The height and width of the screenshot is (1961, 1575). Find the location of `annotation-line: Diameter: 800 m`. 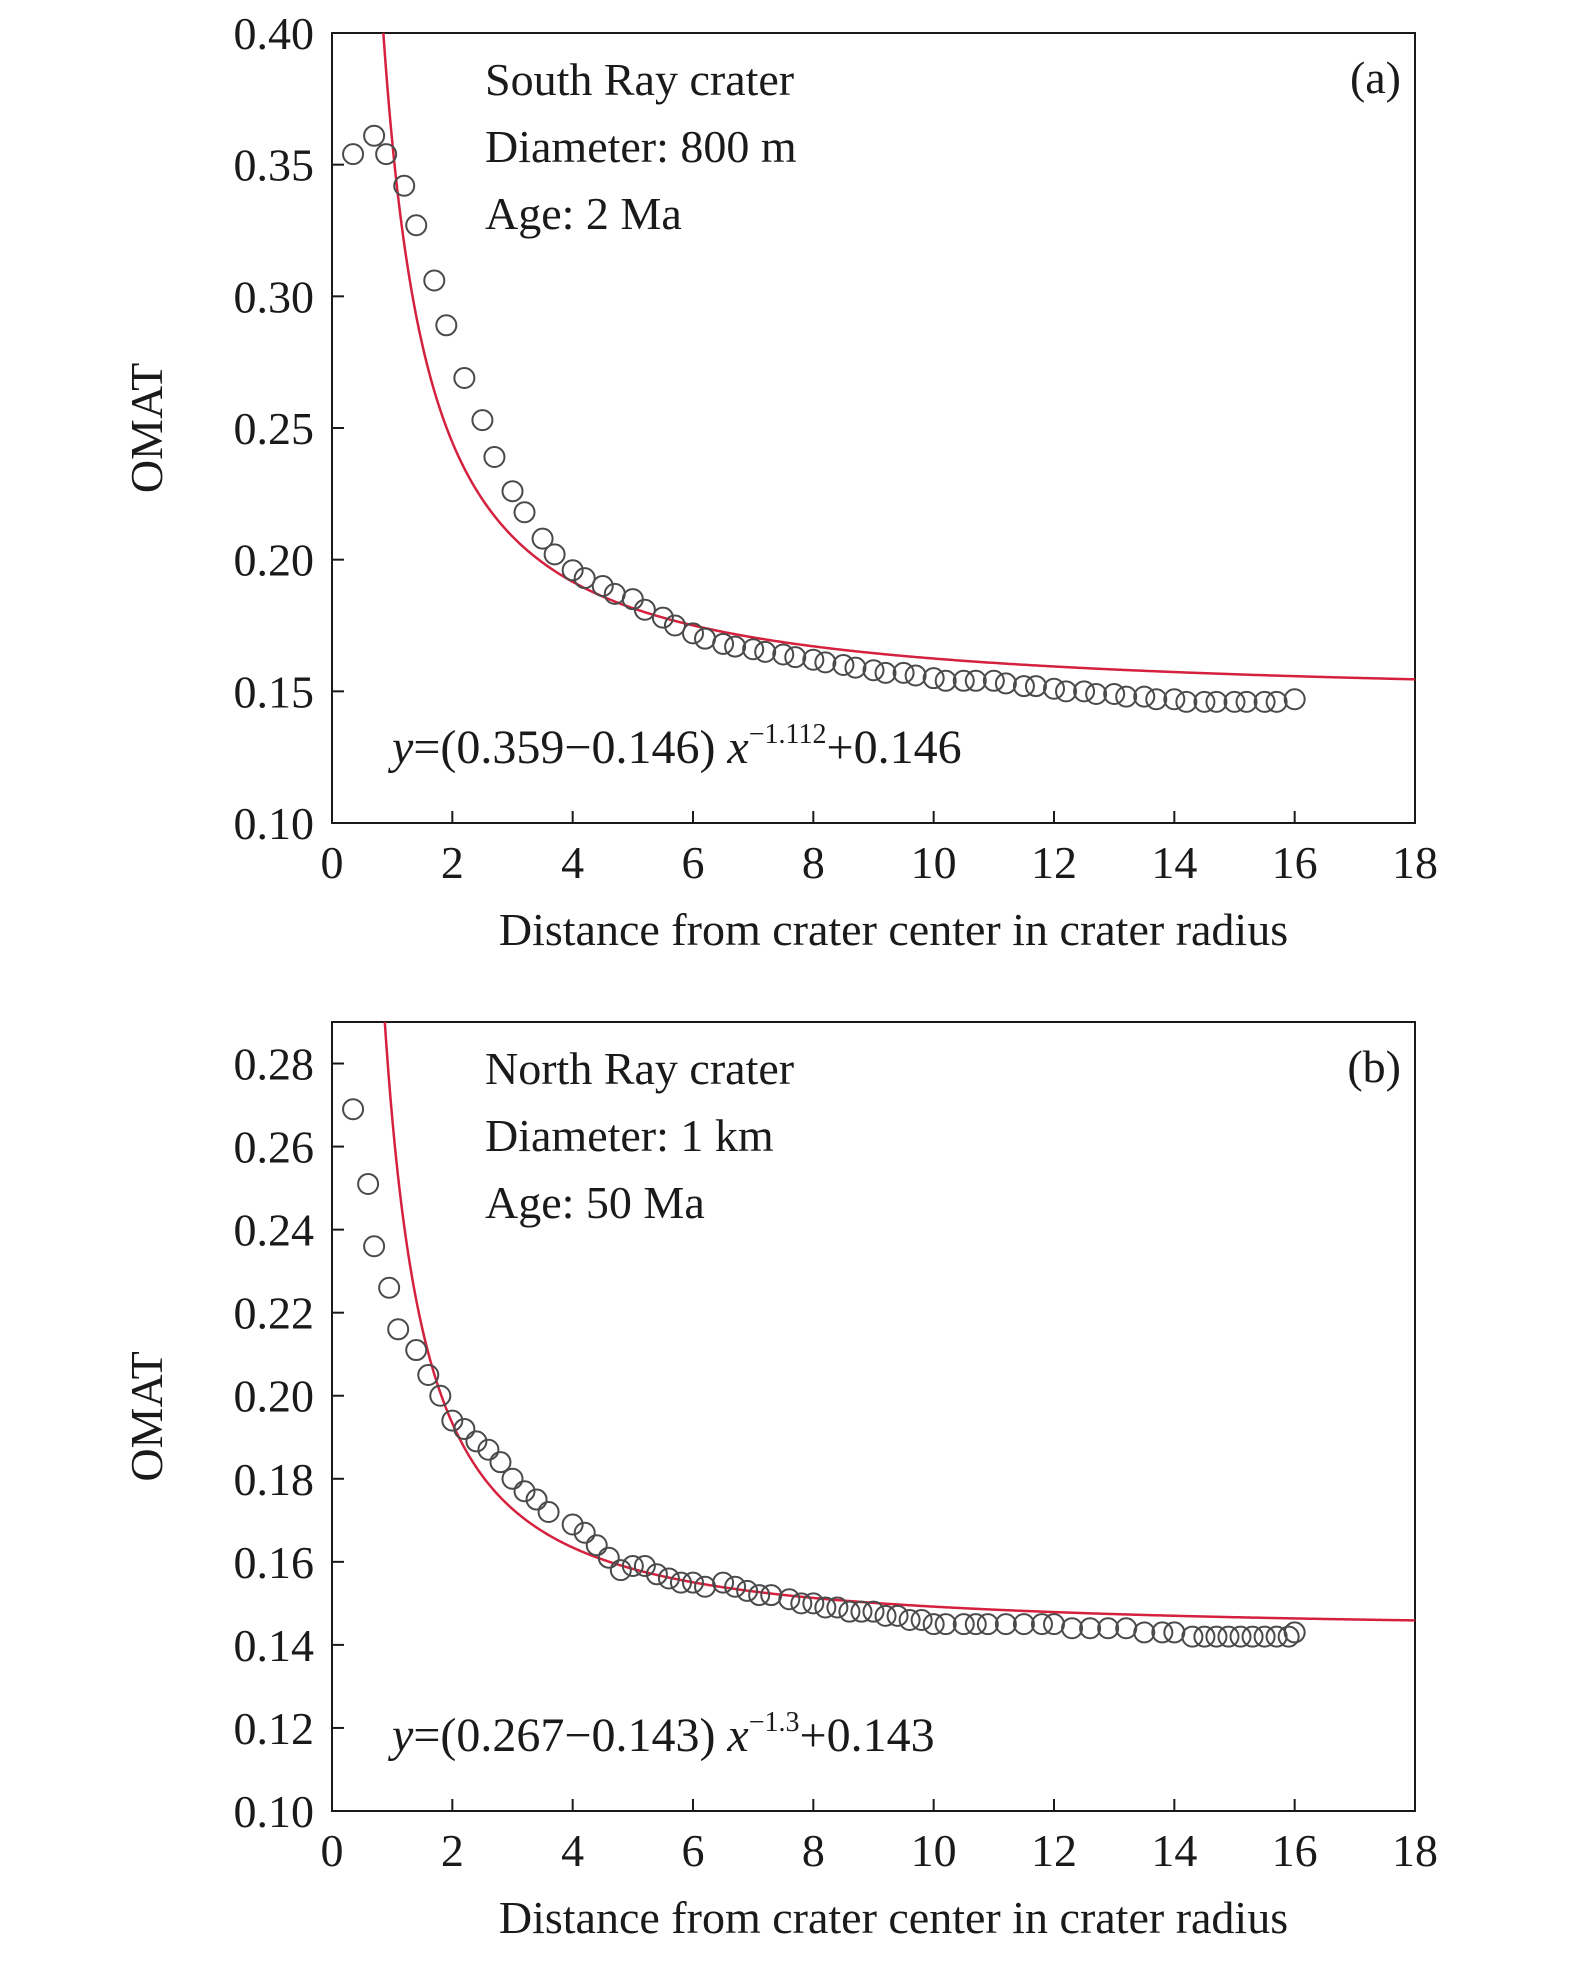

annotation-line: Diameter: 800 m is located at coordinates (641, 146).